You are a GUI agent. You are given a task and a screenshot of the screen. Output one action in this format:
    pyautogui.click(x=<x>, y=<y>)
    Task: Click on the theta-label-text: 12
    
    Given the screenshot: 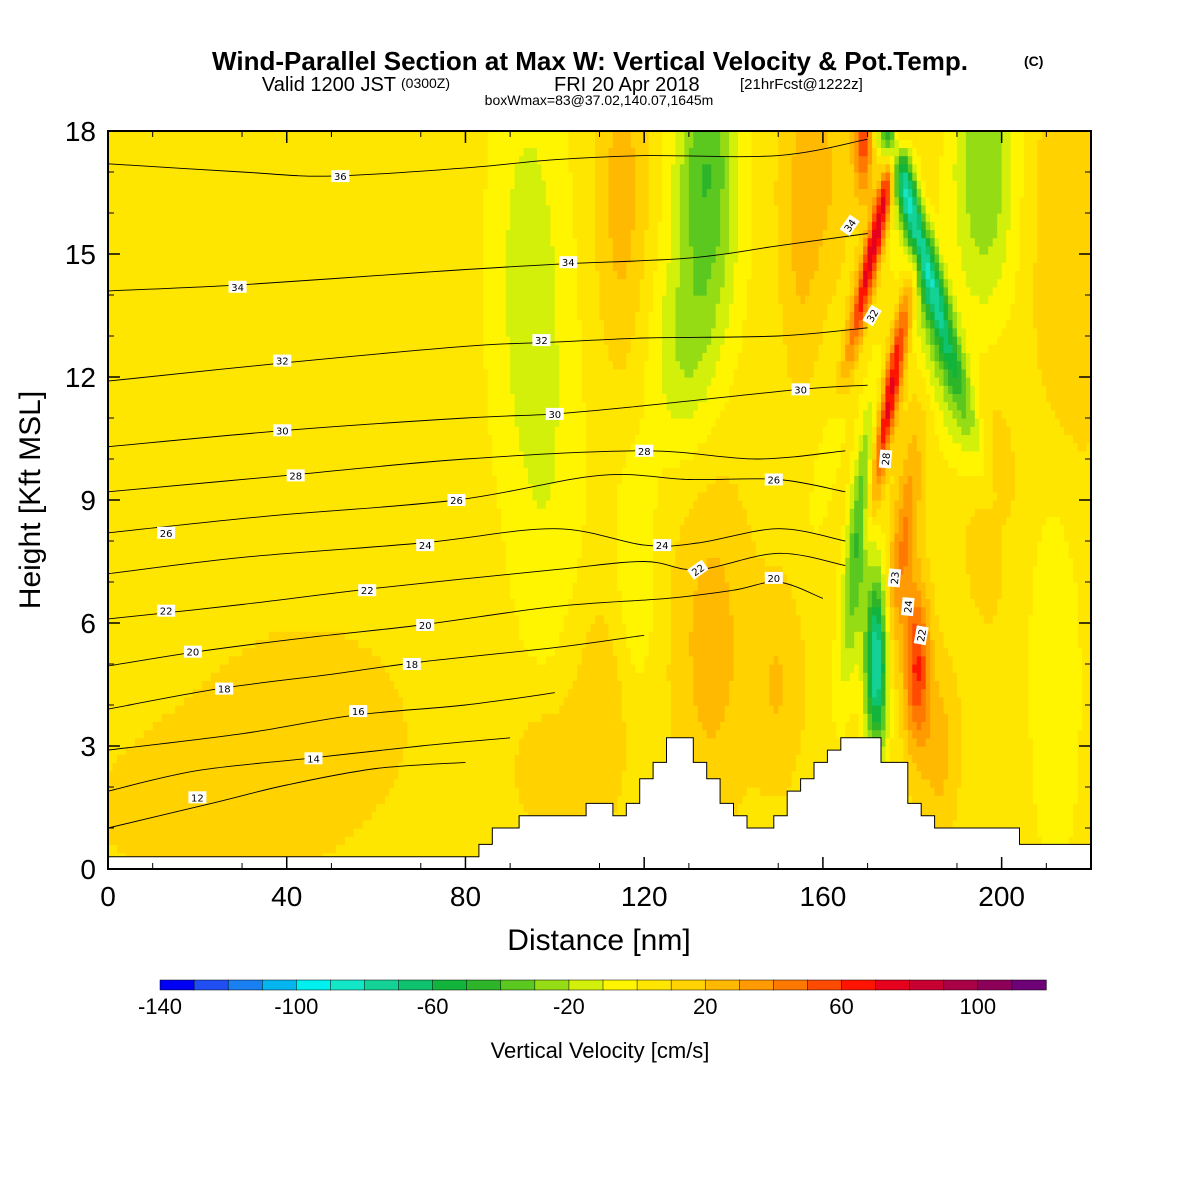 What is the action you would take?
    pyautogui.click(x=197, y=798)
    